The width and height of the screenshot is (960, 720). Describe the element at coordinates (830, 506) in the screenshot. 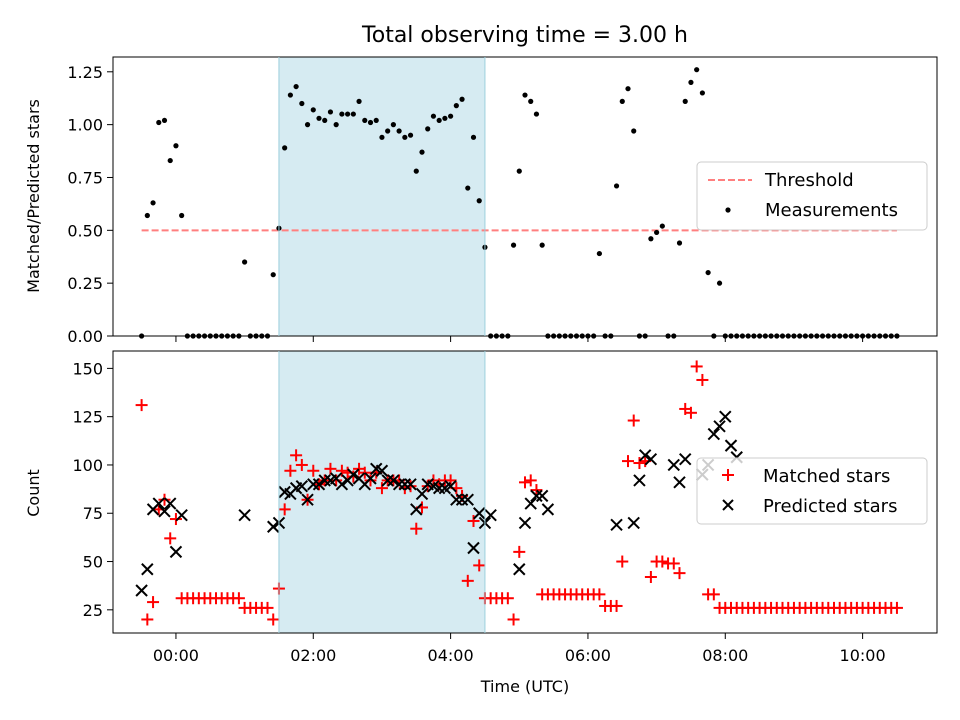

I see `legend-predicted-label: Predicted stars` at that location.